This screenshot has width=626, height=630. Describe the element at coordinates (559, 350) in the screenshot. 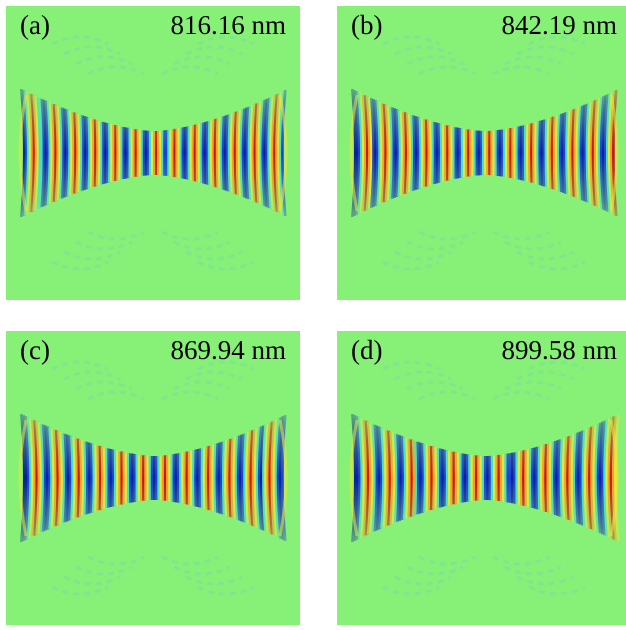

I see `wavelength-label-d: 899.58 nm` at that location.